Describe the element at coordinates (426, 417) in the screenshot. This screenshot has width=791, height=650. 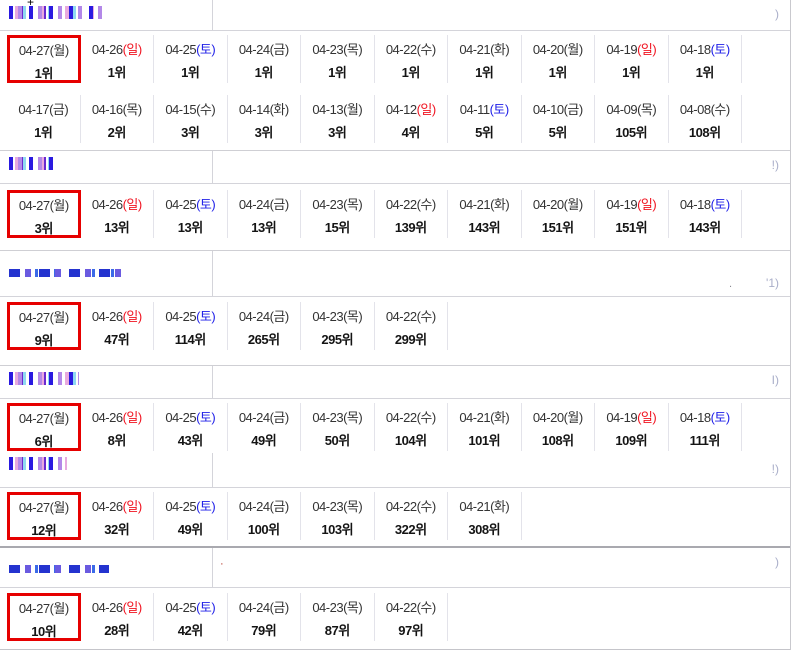
I see `day-of-week: (수)` at that location.